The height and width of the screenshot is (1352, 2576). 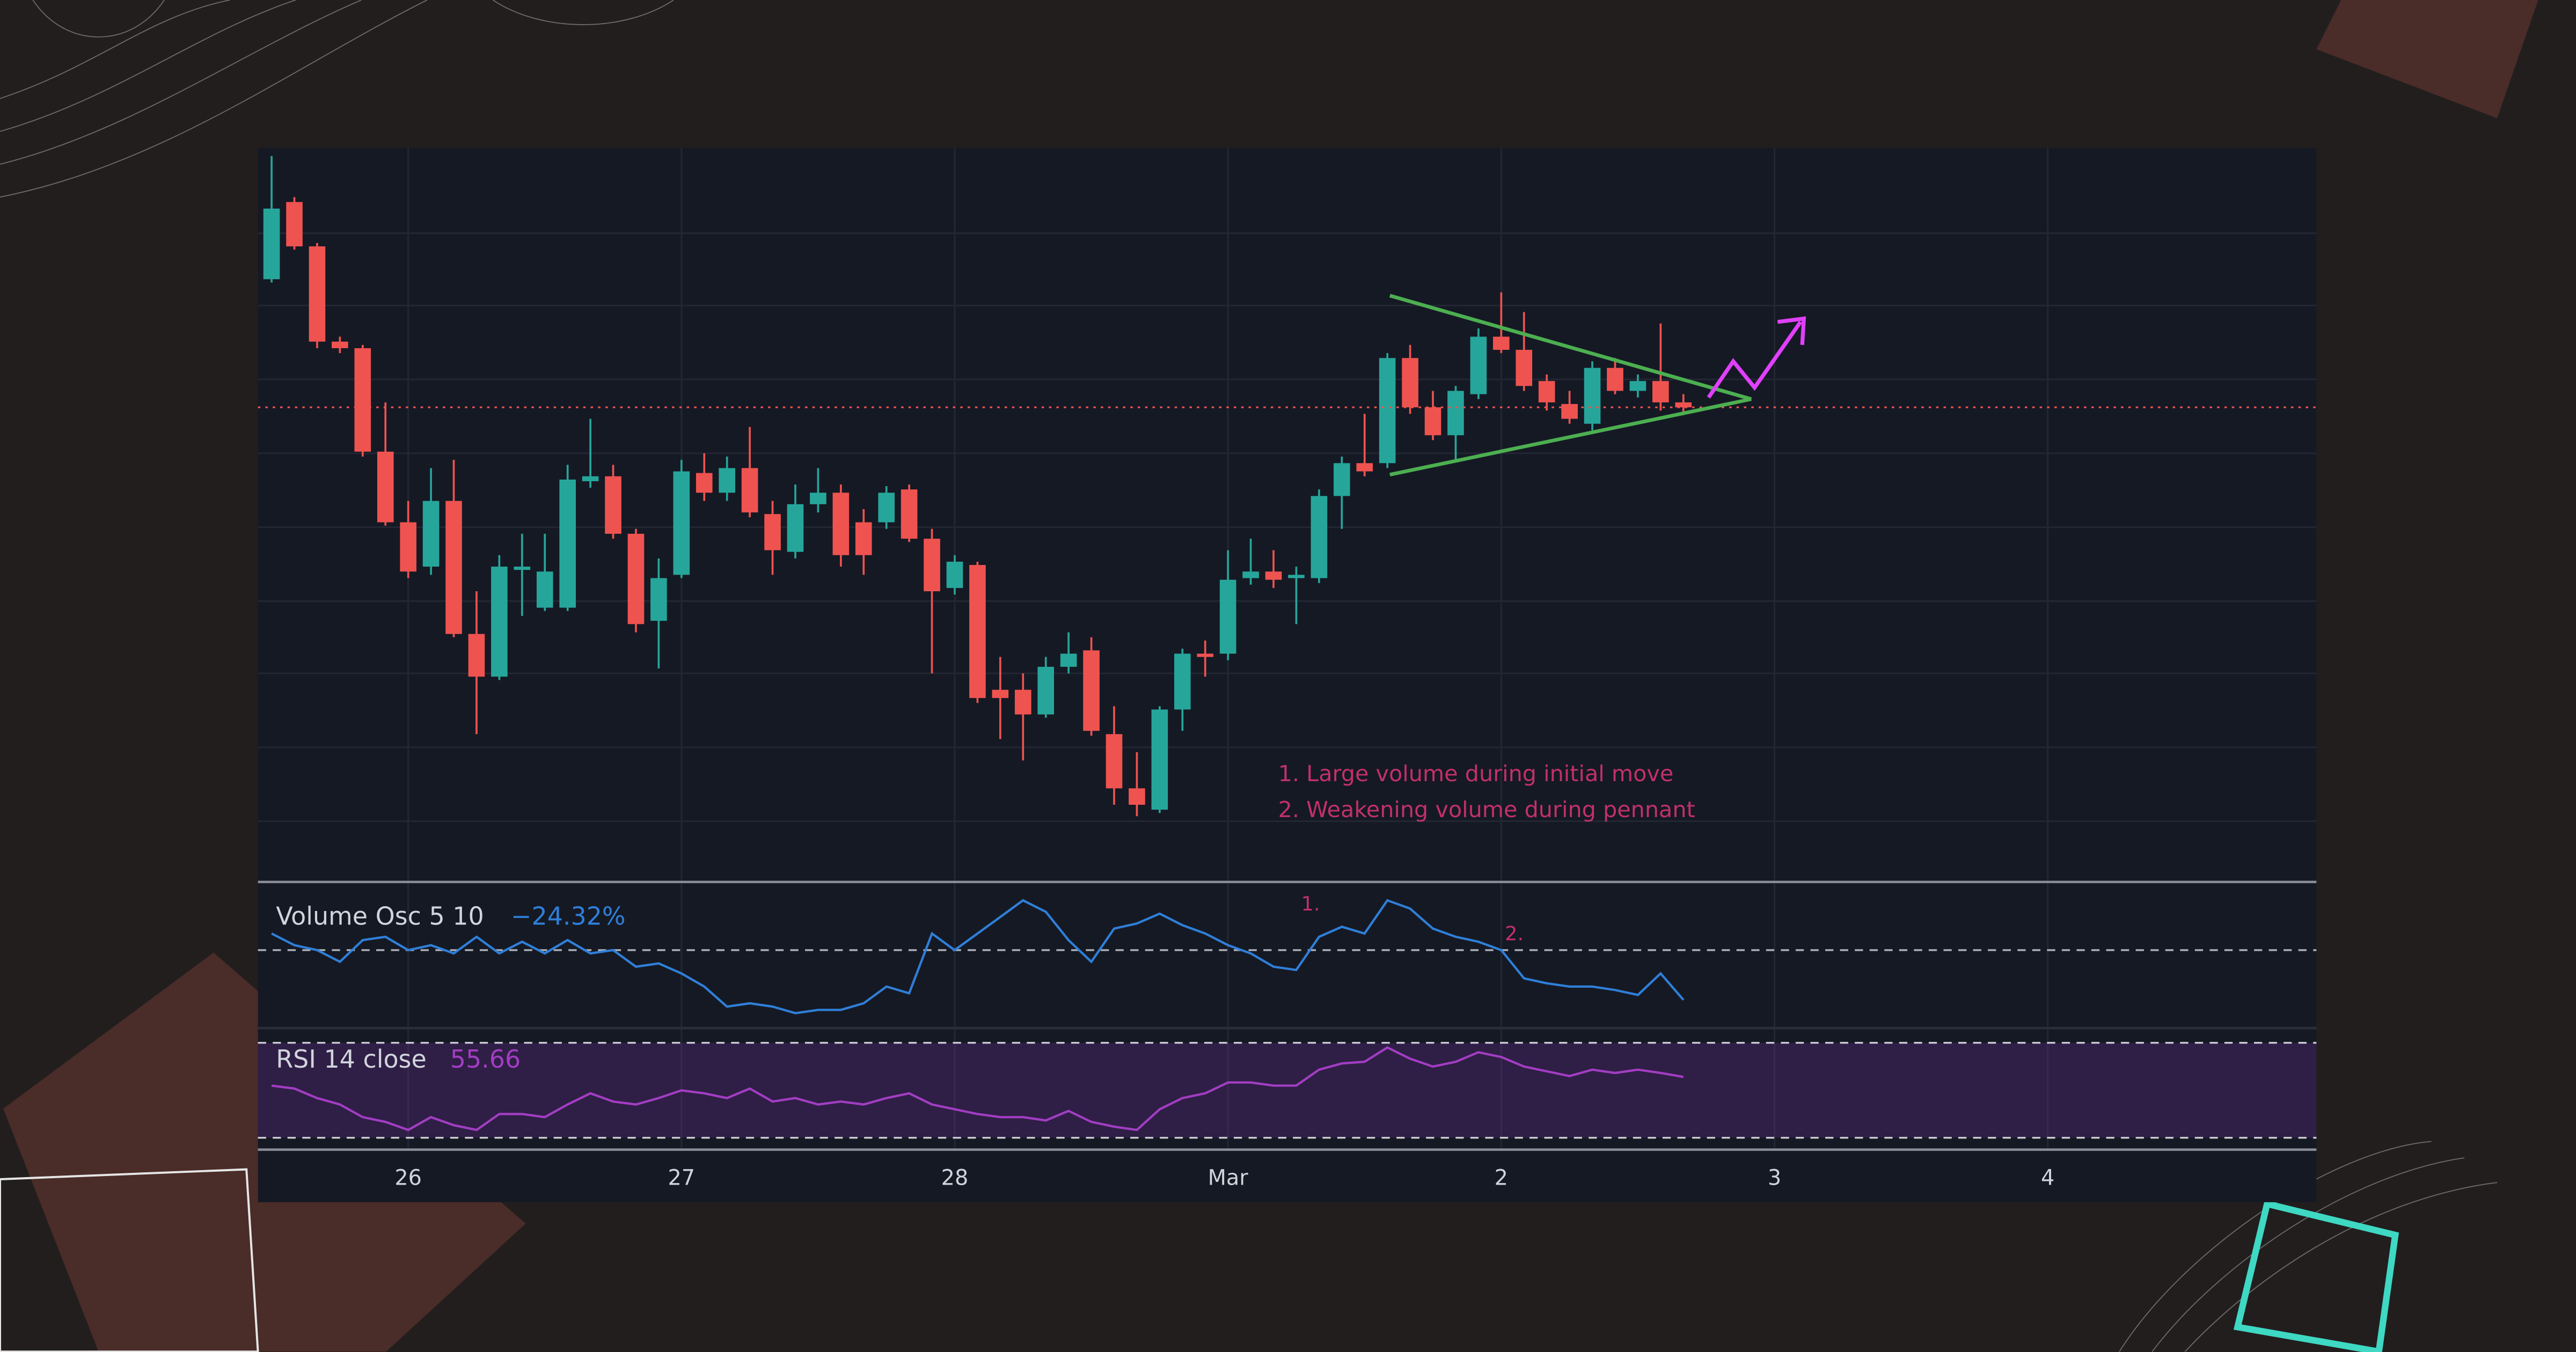 I want to click on x-tick-label: 2, so click(x=1501, y=1177).